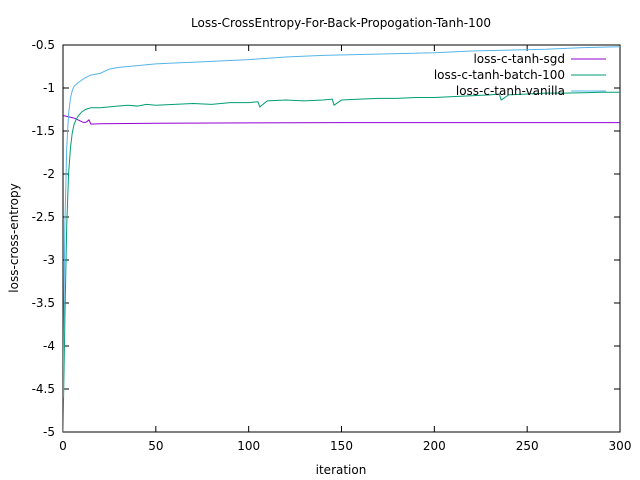  I want to click on series-line-loss-c-tanh-sgd, so click(341, 120).